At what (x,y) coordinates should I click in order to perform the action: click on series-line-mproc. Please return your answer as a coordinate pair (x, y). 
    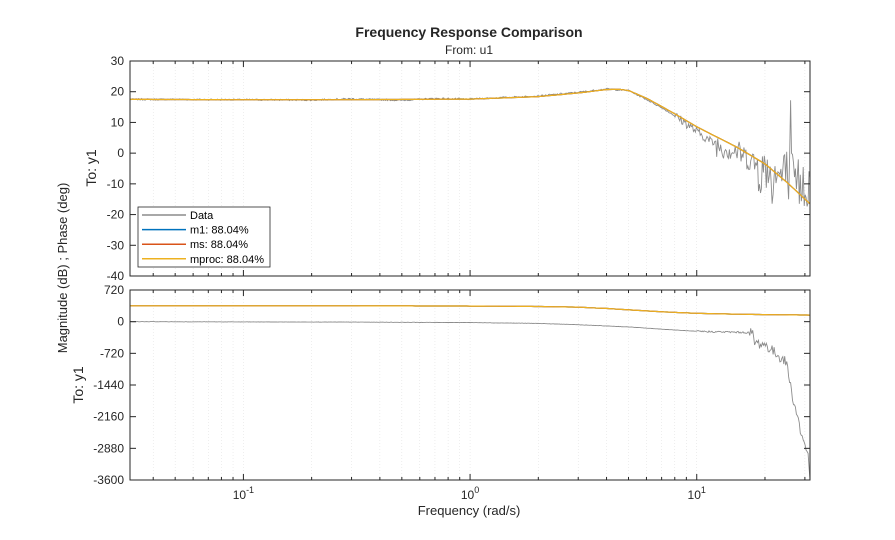
    Looking at the image, I should click on (470, 310).